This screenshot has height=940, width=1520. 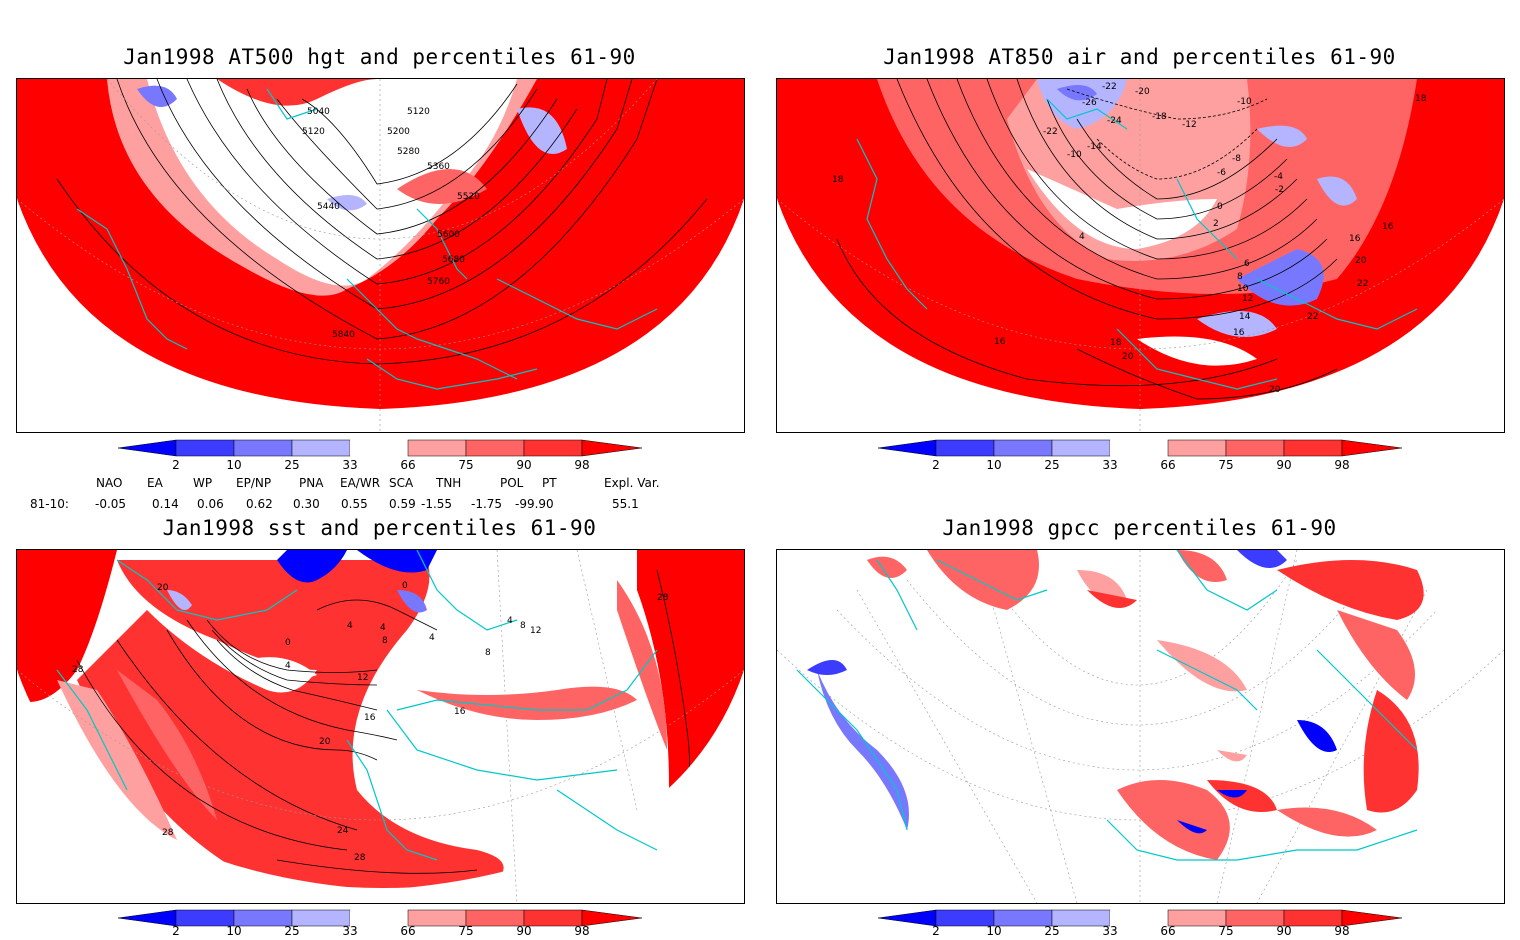 I want to click on panel-title-sst: Jan1998 sst and percentiles 61-90, so click(x=379, y=528).